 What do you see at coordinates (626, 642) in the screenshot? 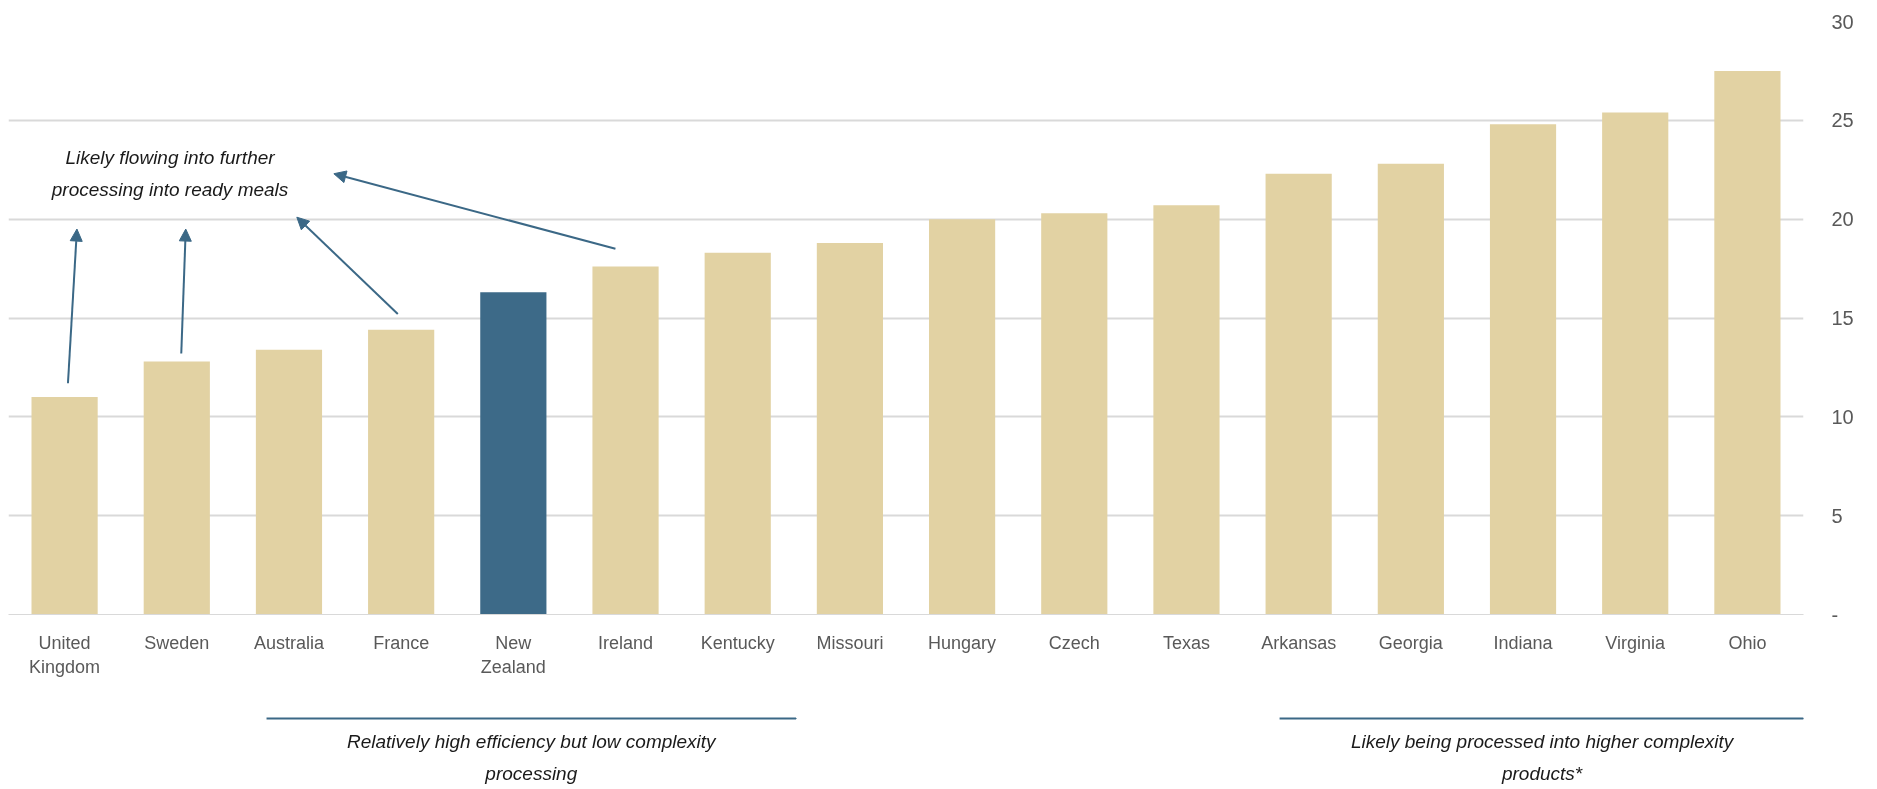
I see `x-tick-label: Ireland` at bounding box center [626, 642].